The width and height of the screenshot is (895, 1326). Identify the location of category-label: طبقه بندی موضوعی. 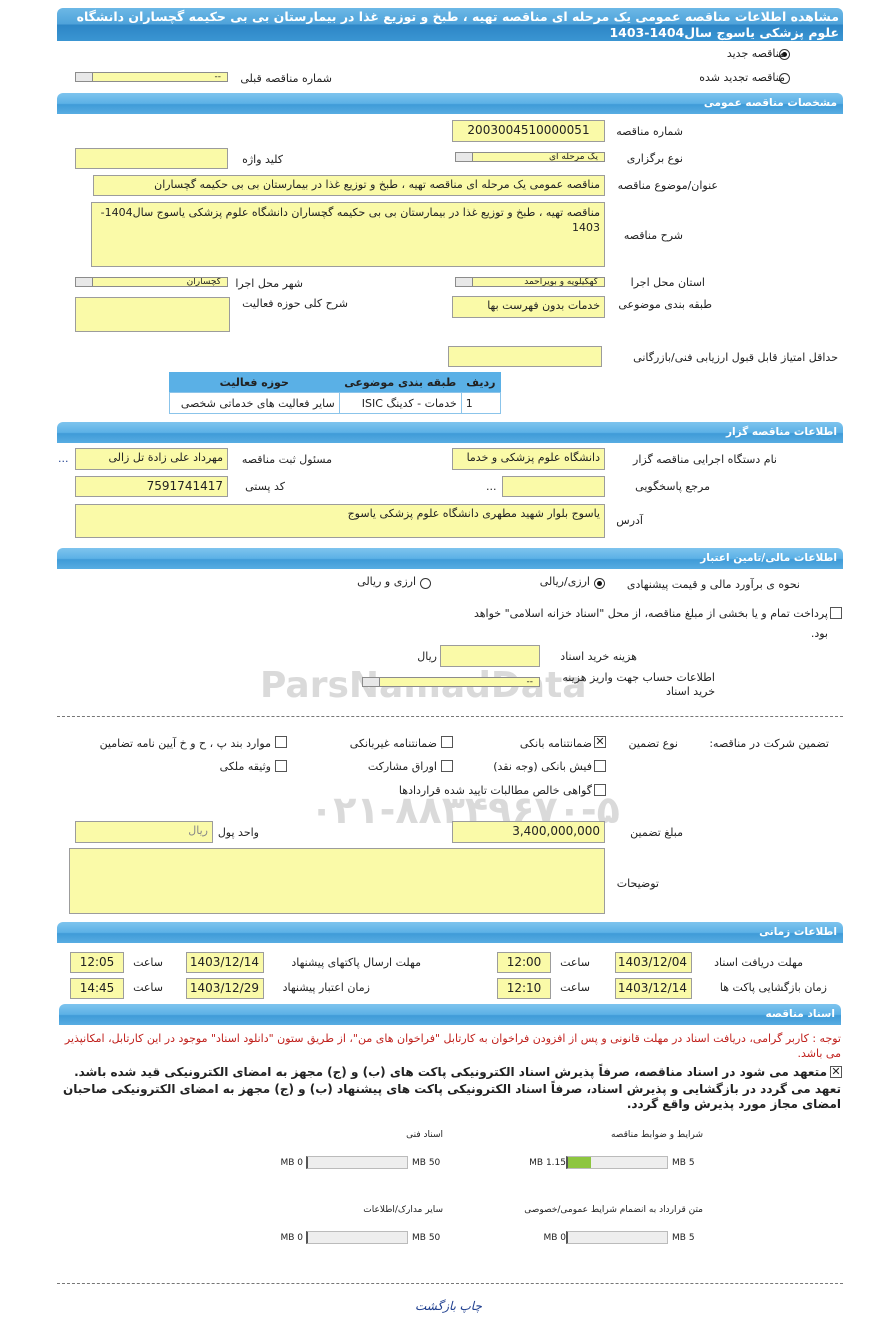
(665, 304).